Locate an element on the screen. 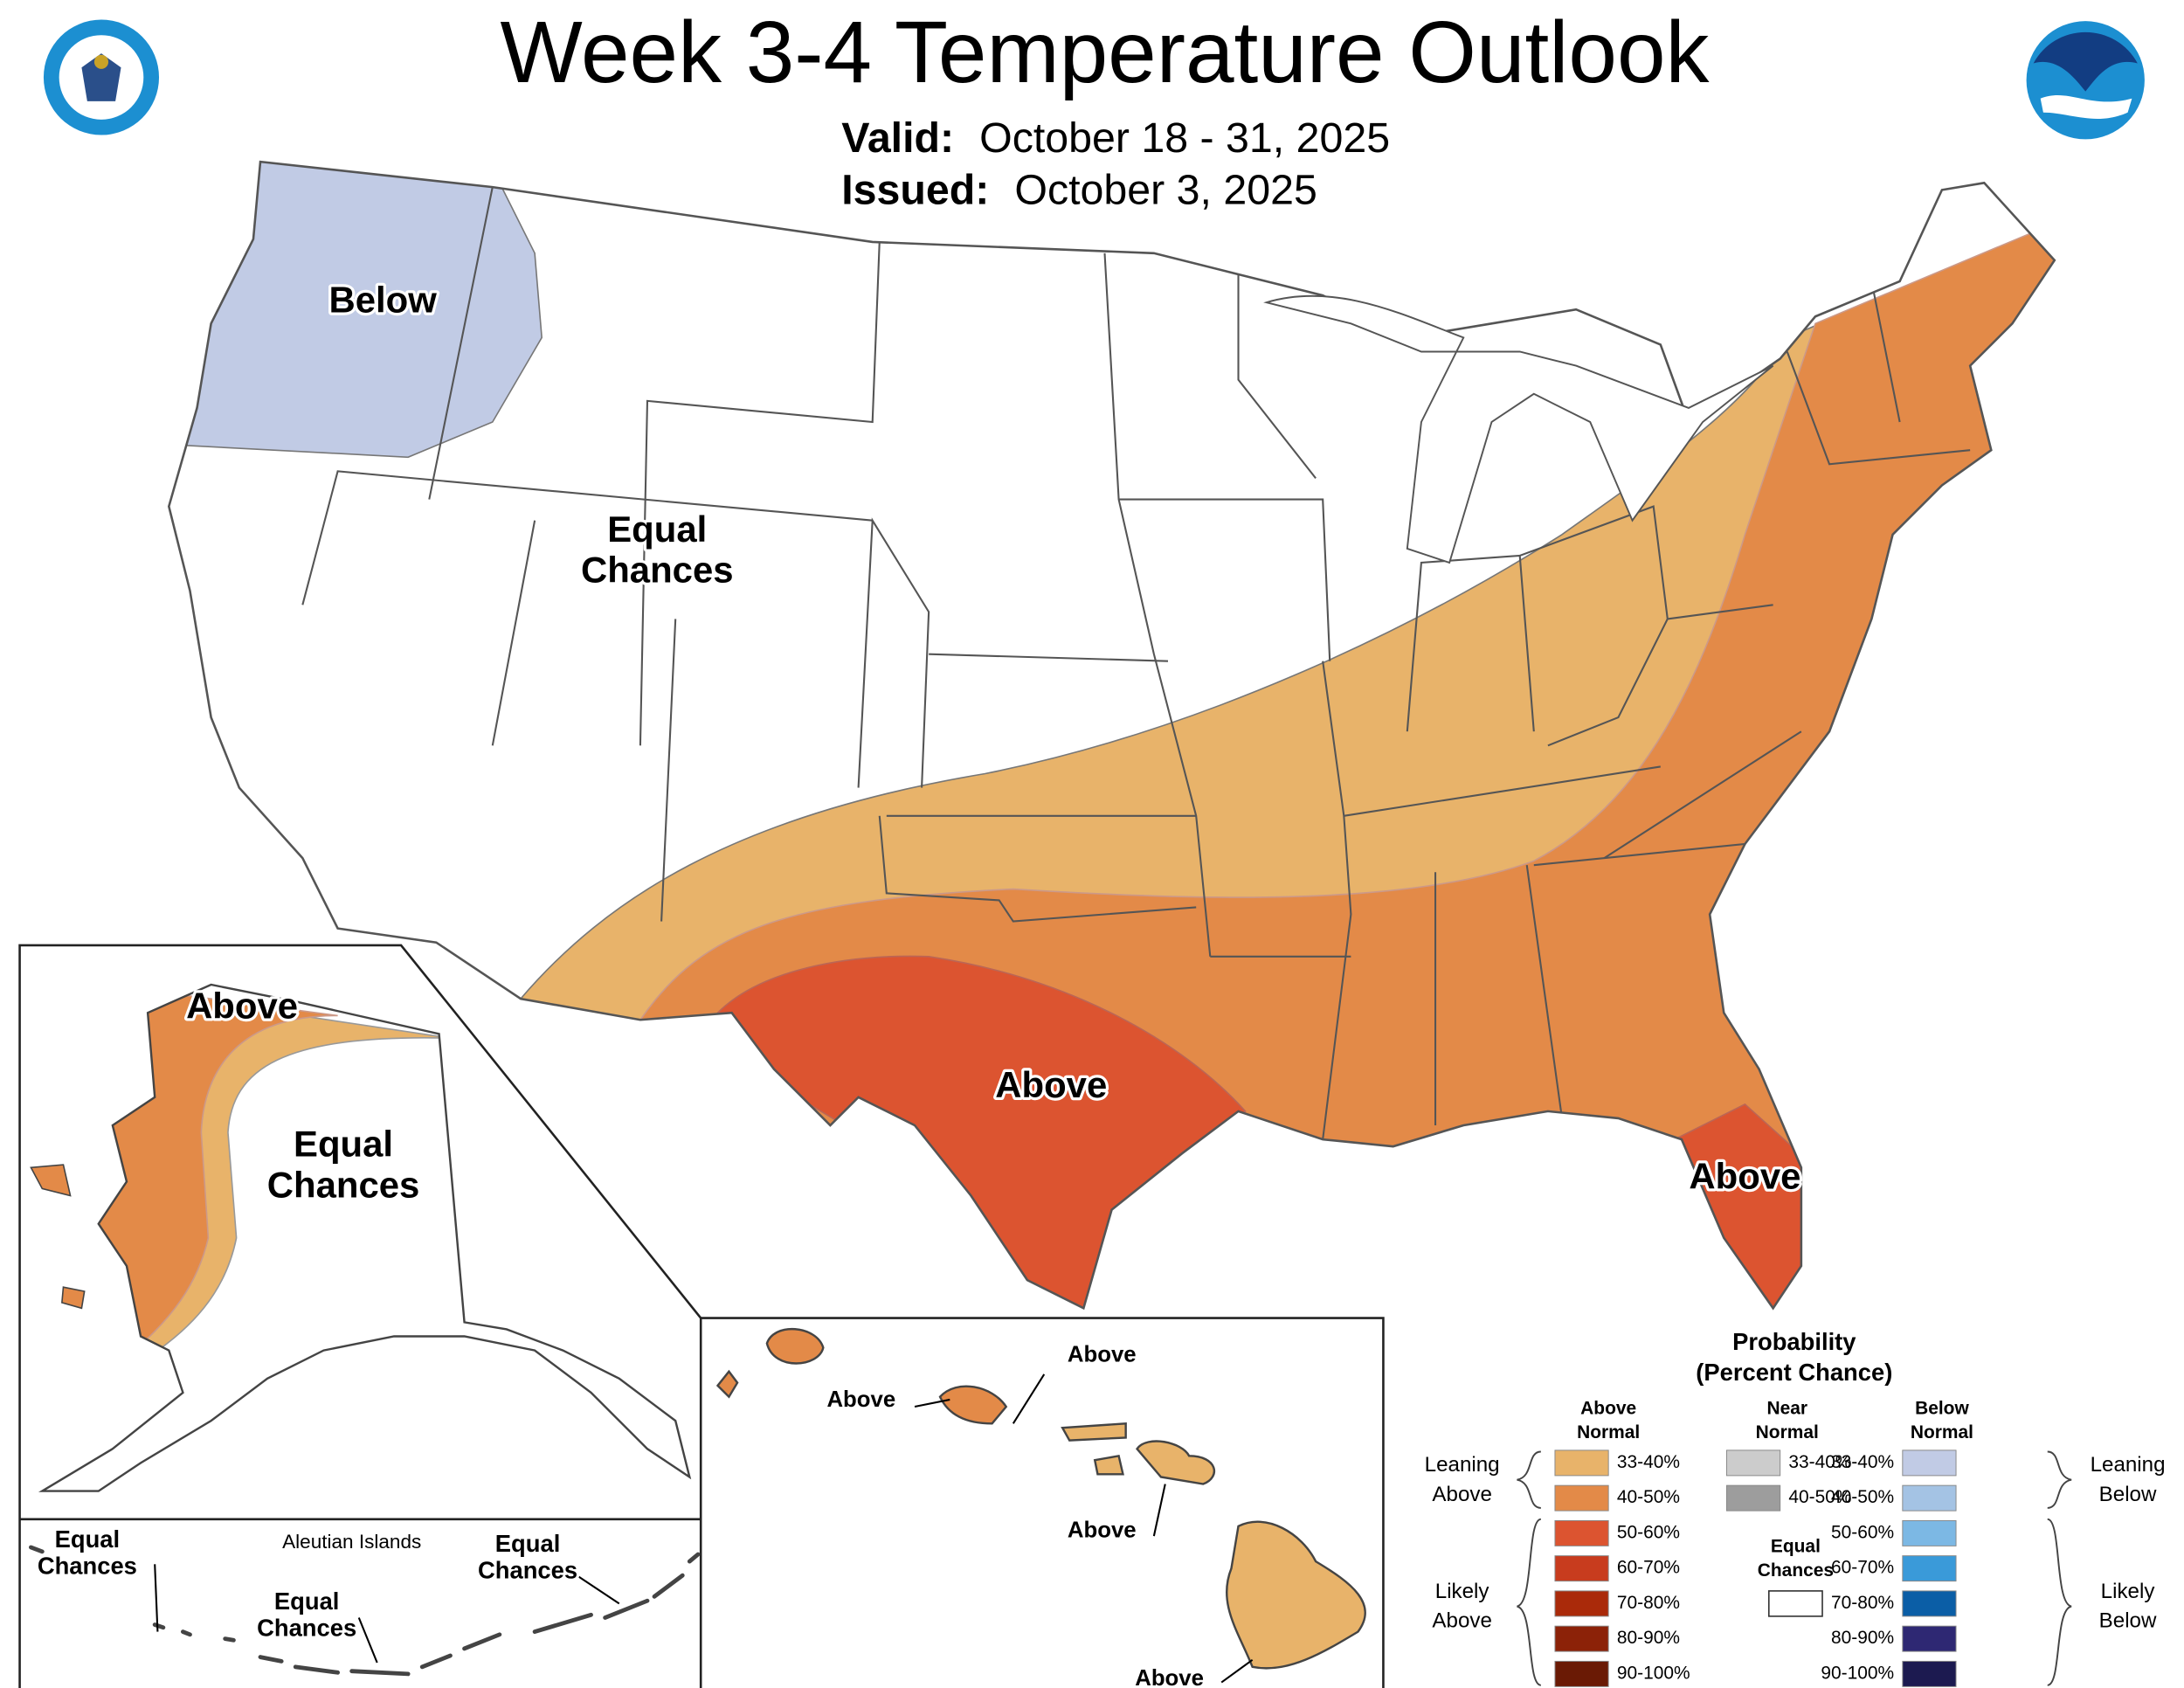 The image size is (2184, 1688). great-lakes is located at coordinates (1518, 429).